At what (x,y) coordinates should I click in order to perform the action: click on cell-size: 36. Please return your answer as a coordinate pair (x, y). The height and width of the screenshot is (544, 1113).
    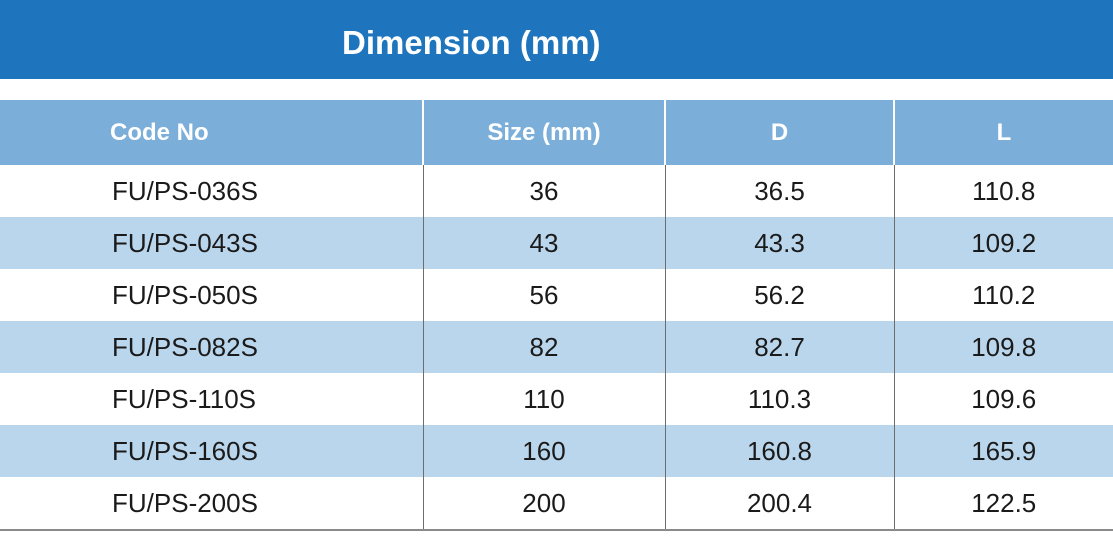
    Looking at the image, I should click on (543, 191).